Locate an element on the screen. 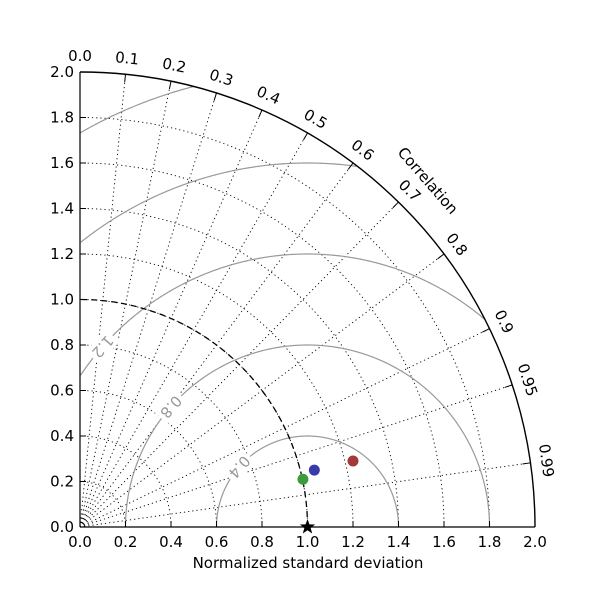  correlation-tick-label: 0.2 is located at coordinates (174, 65).